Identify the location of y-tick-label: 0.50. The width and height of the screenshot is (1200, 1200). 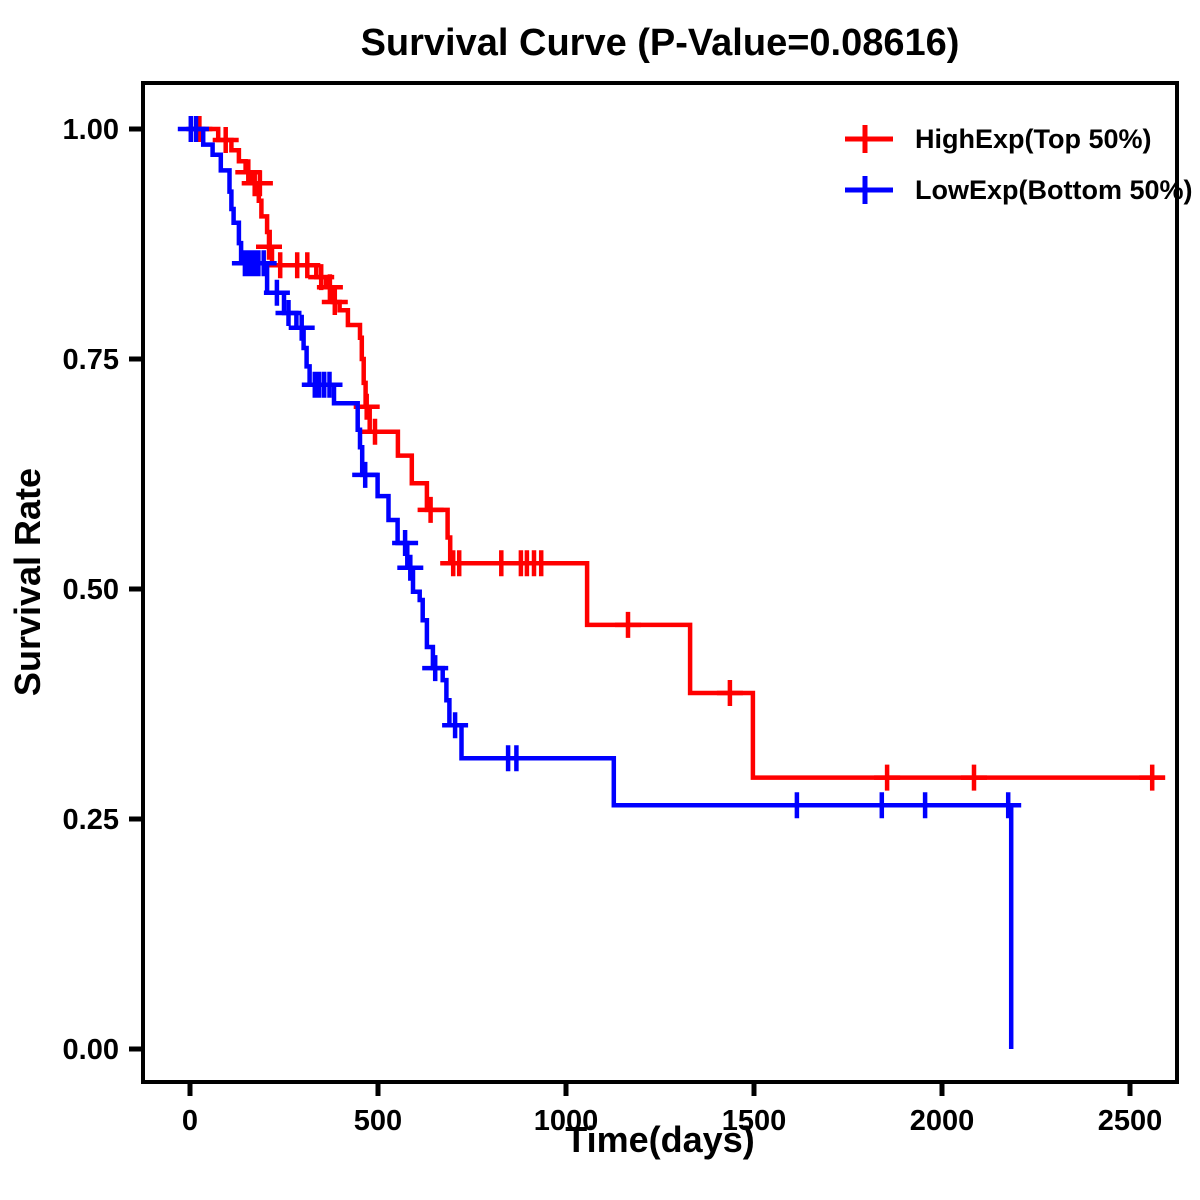
(91, 590).